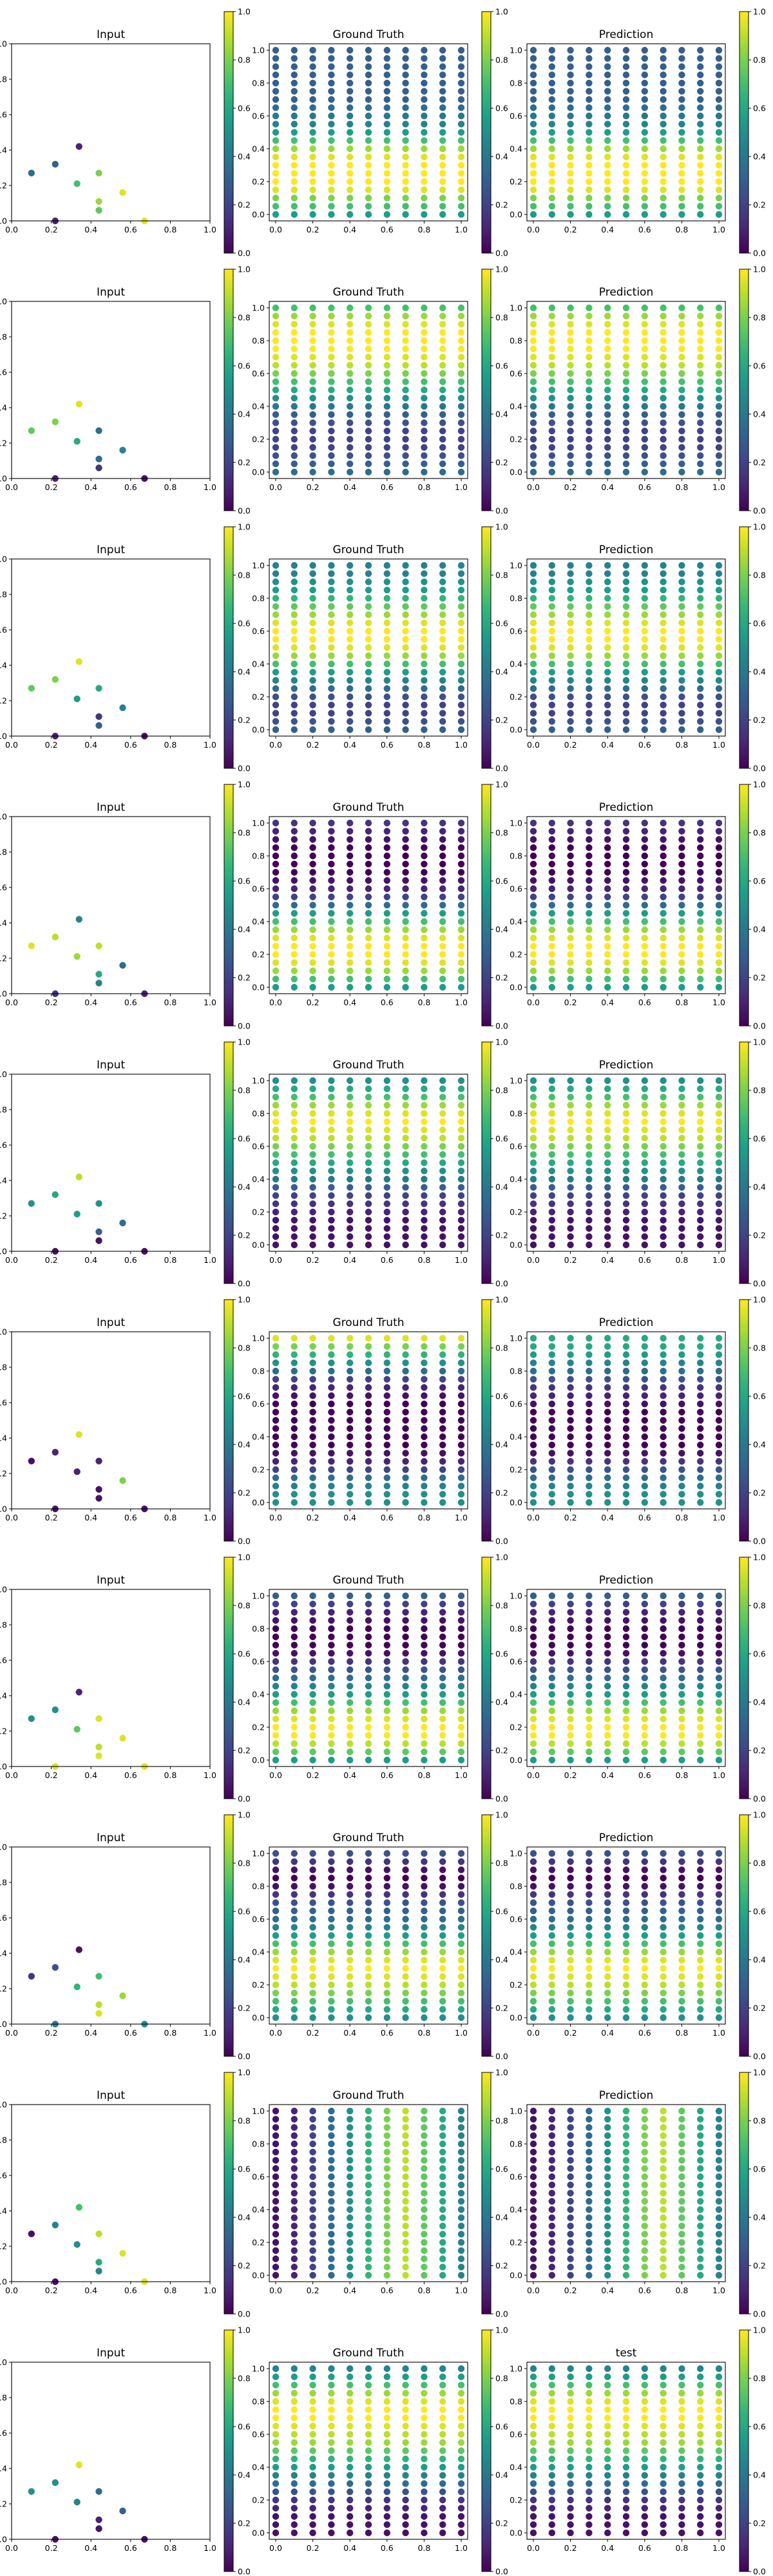 The width and height of the screenshot is (773, 2576). Describe the element at coordinates (258, 116) in the screenshot. I see `y-tick-label: 0.6` at that location.